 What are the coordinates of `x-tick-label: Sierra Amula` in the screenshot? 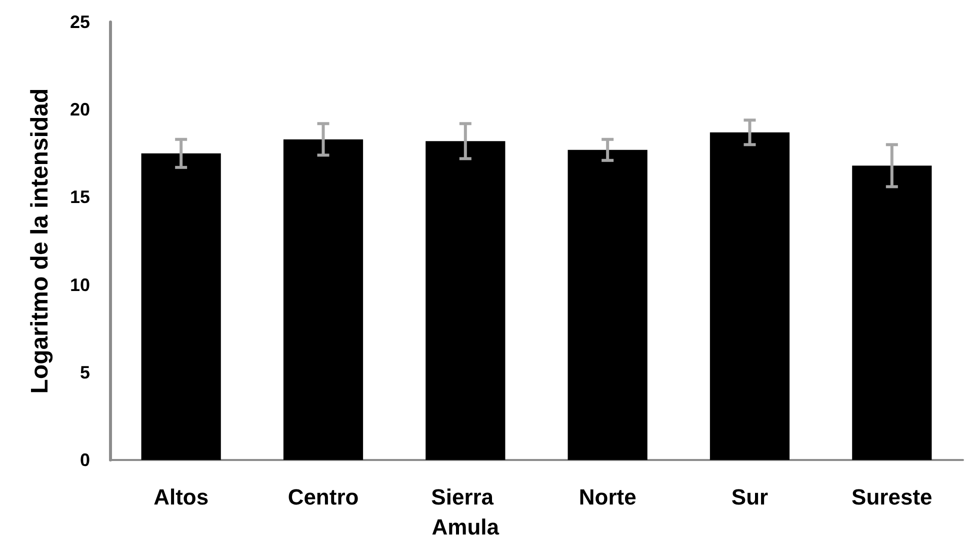 It's located at (465, 512).